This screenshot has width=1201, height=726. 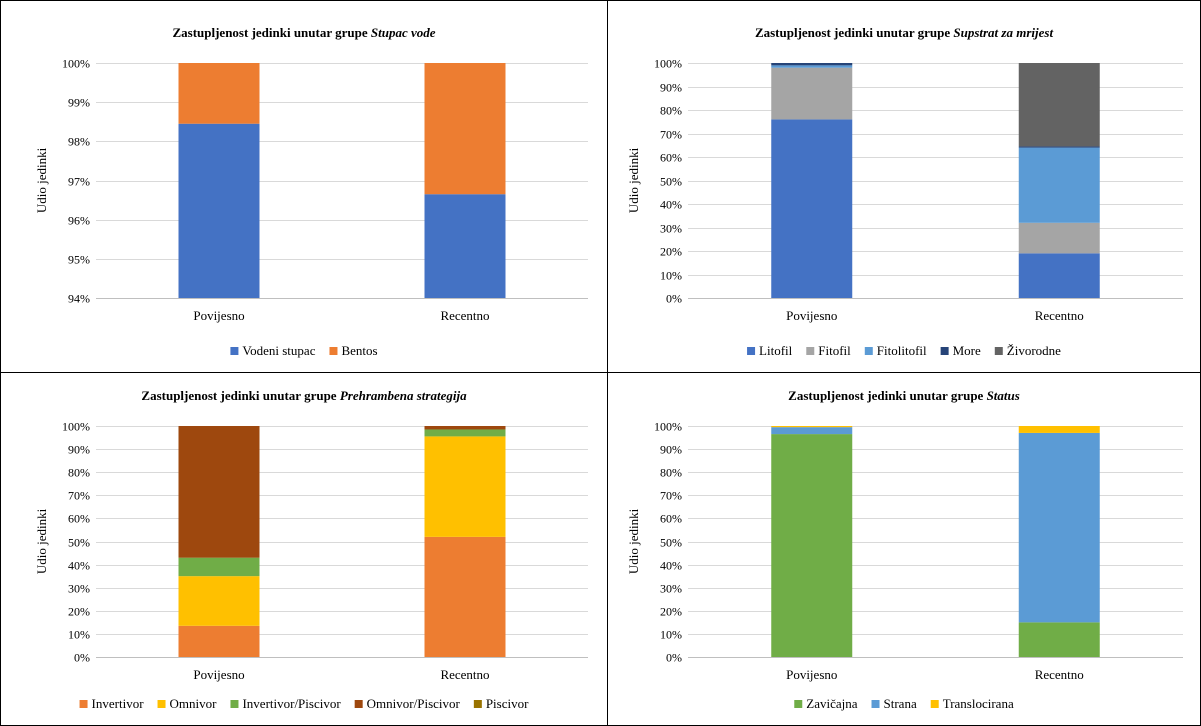 What do you see at coordinates (79, 473) in the screenshot?
I see `chart-3-y-tick-label: 80%` at bounding box center [79, 473].